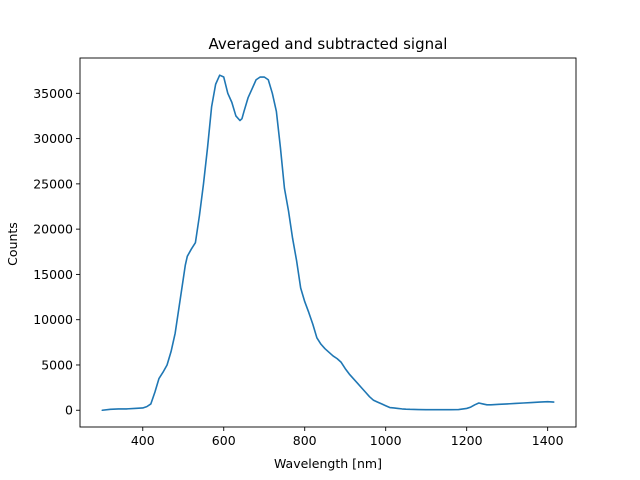  What do you see at coordinates (328, 44) in the screenshot?
I see `chart-title: Averaged and subtracted signal` at bounding box center [328, 44].